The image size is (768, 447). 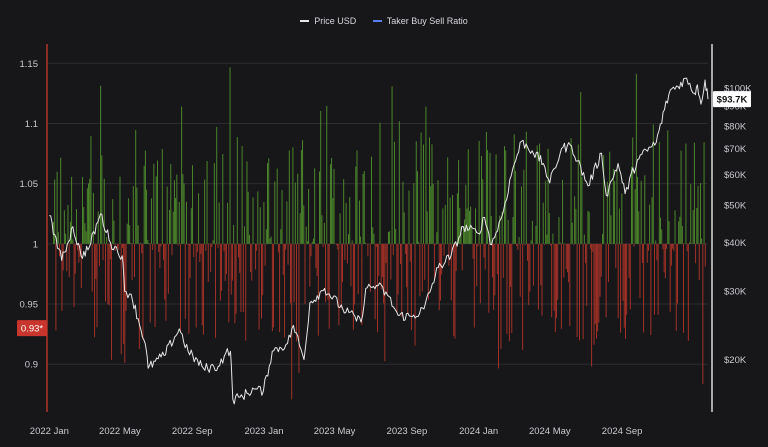 What do you see at coordinates (31, 365) in the screenshot?
I see `left-tick-label-5: 0.9` at bounding box center [31, 365].